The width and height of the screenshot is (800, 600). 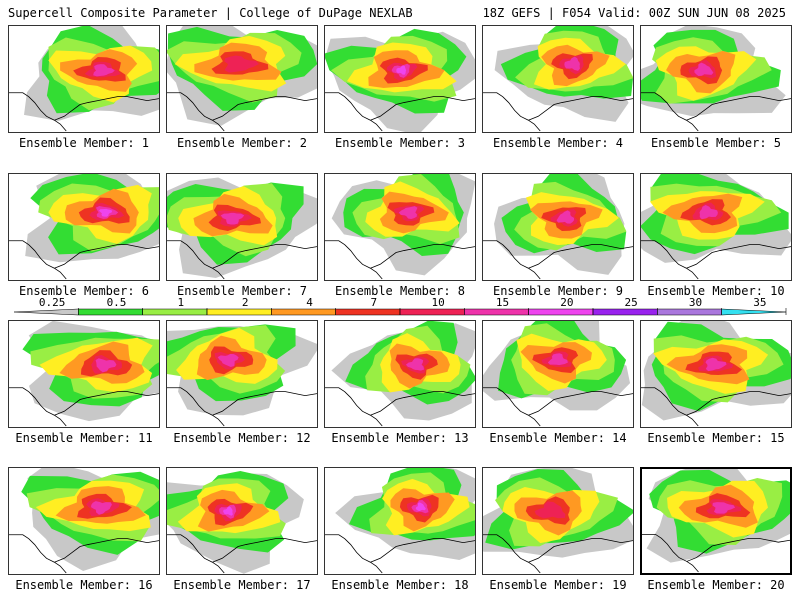 I want to click on member-label: Ensemble Member: 11, so click(x=84, y=438).